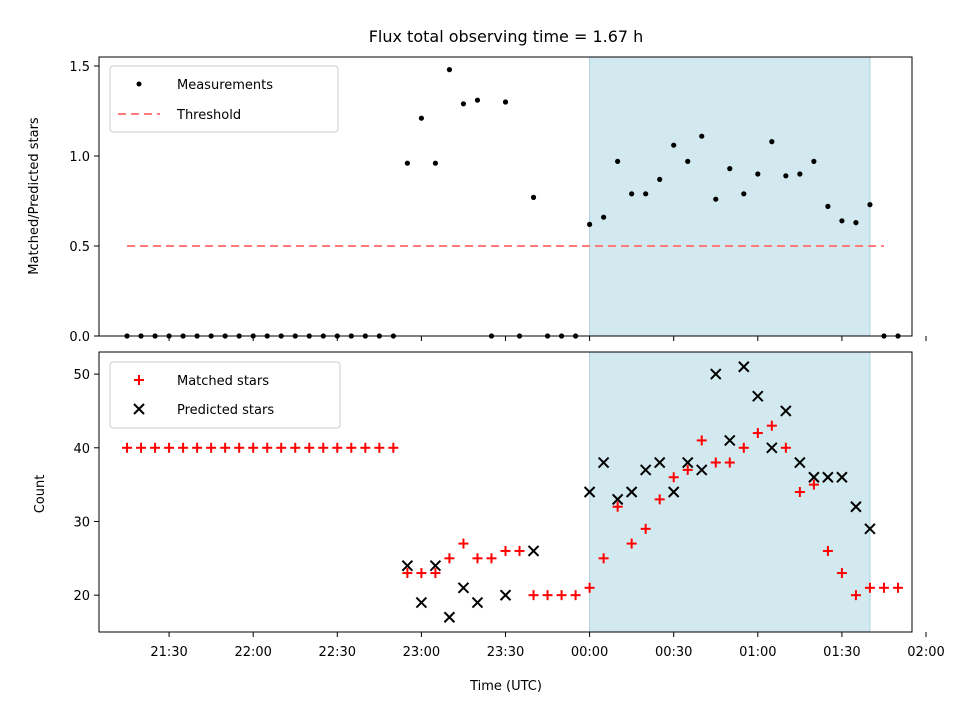 This screenshot has width=960, height=720. What do you see at coordinates (506, 36) in the screenshot?
I see `chart-title: Flux total observing time = 1.67 h` at bounding box center [506, 36].